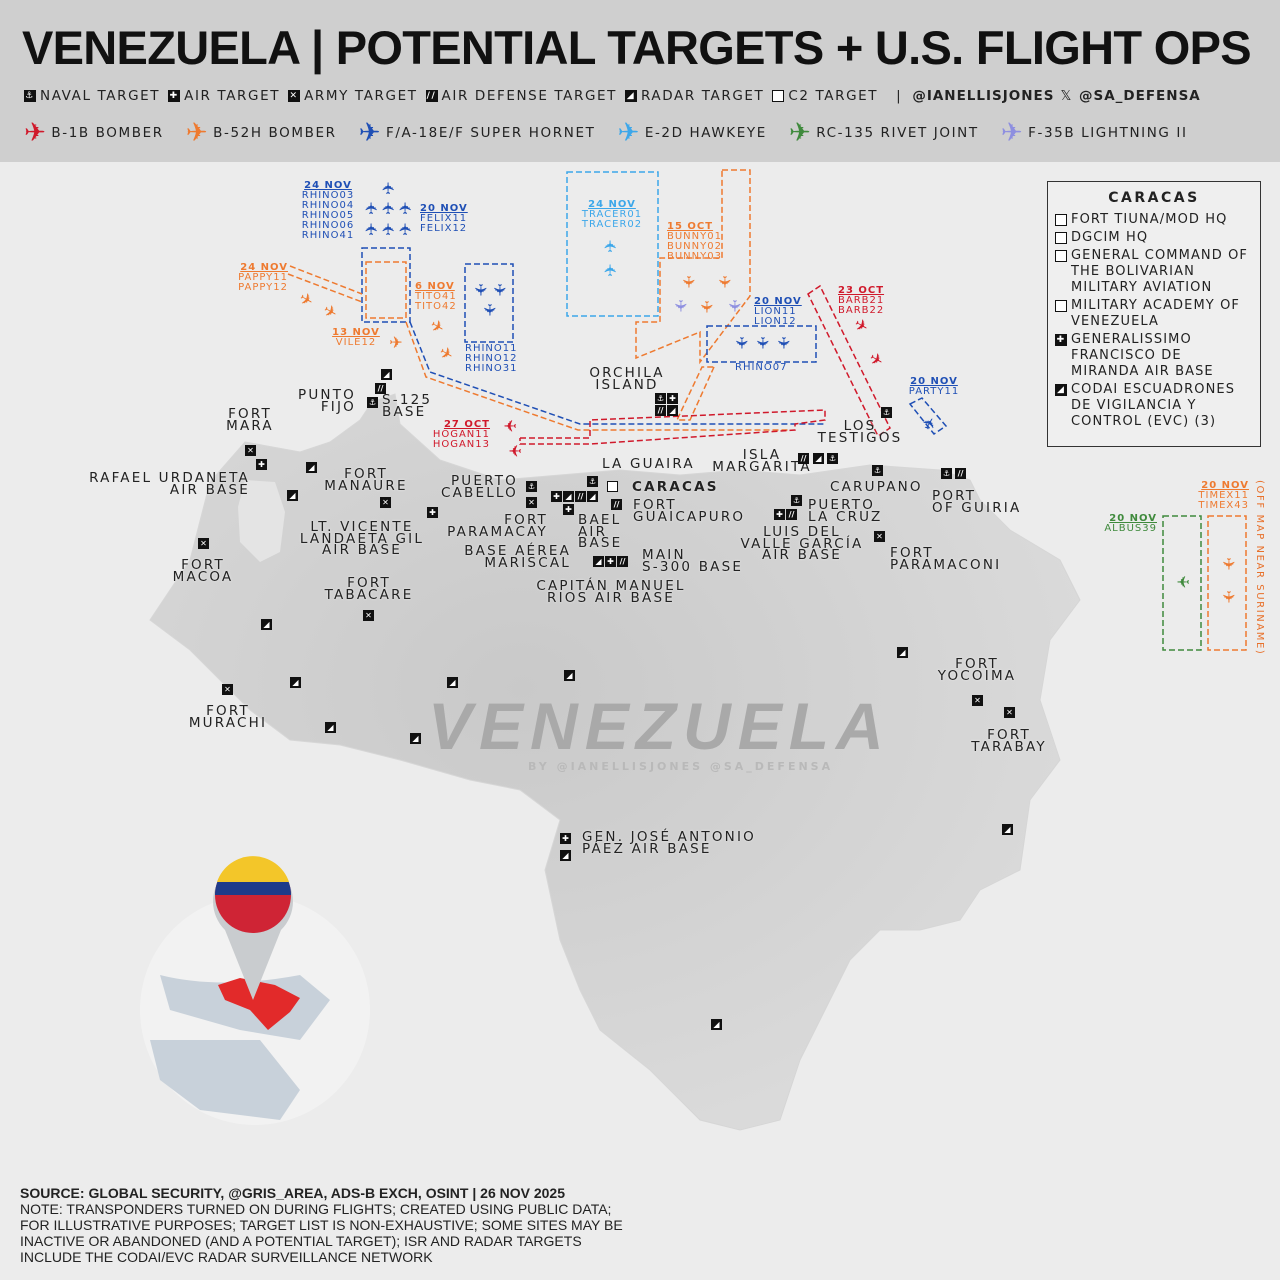 This screenshot has width=1280, height=1280. I want to click on flight-callsigns: RHINO07, so click(761, 367).